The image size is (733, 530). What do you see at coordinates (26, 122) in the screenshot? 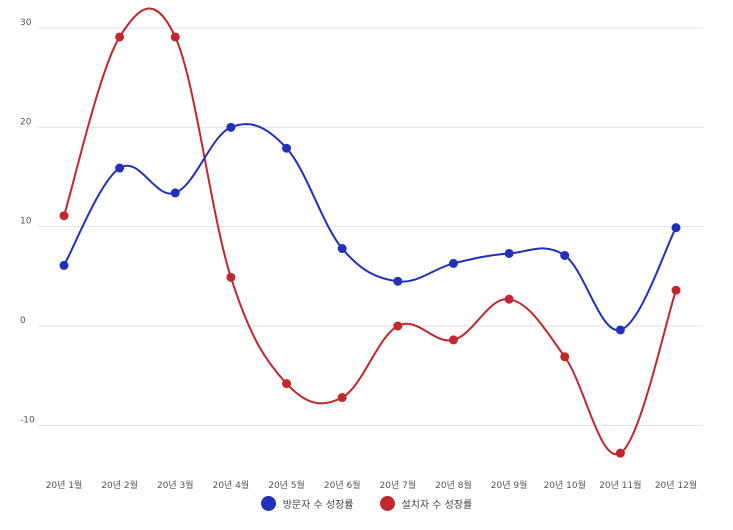
I see `y-tick-label: 20` at bounding box center [26, 122].